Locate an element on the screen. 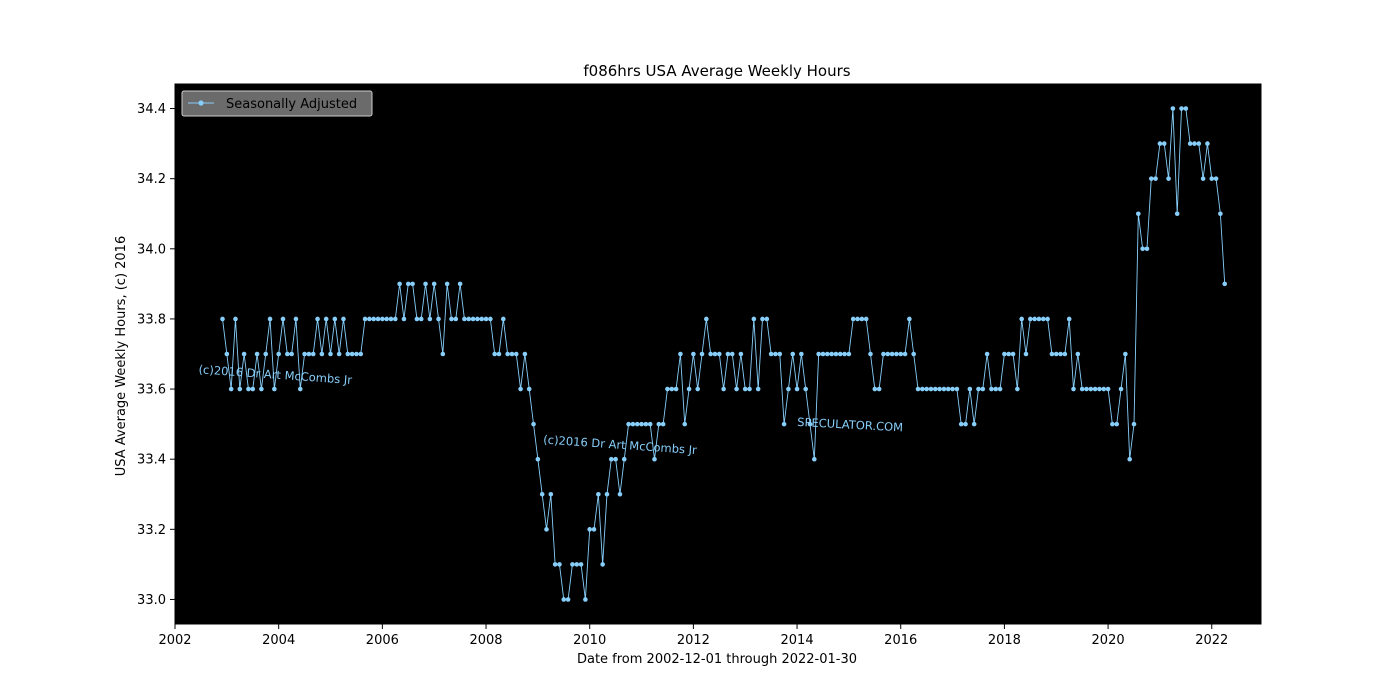  y-tick-label: 34.2 is located at coordinates (151, 179).